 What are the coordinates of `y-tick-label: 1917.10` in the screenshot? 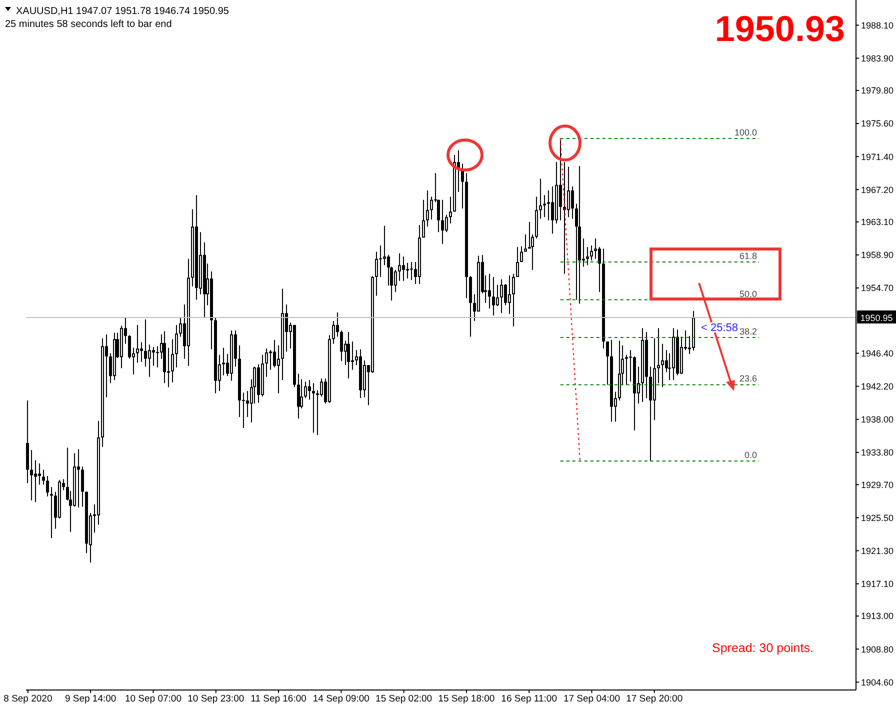 It's located at (877, 583).